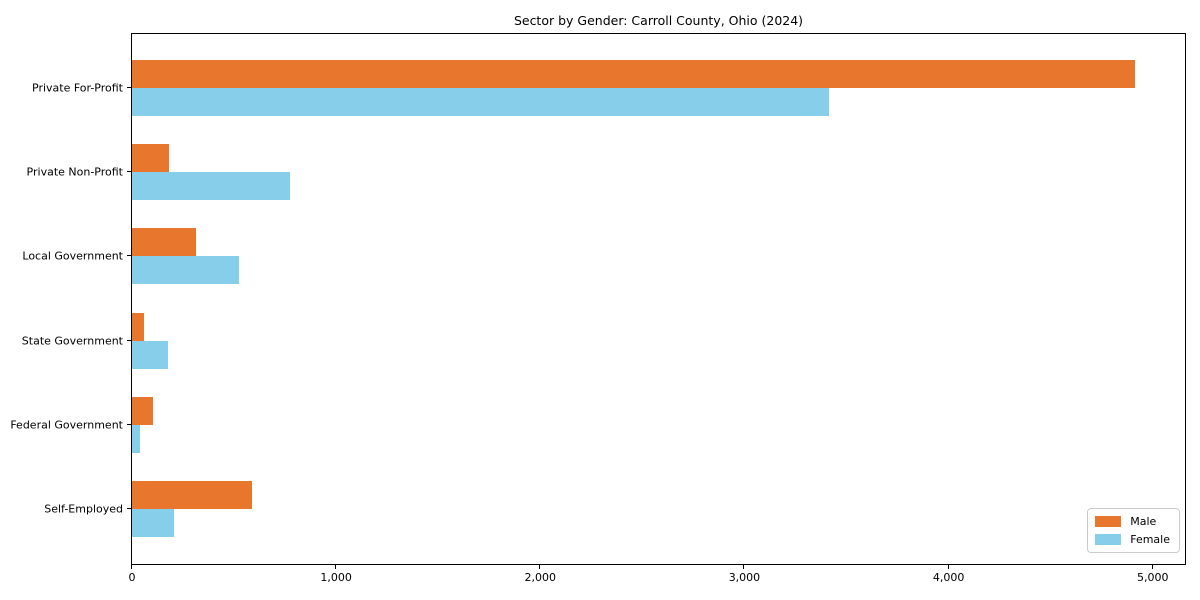  Describe the element at coordinates (192, 495) in the screenshot. I see `bar-male-self-employed` at that location.